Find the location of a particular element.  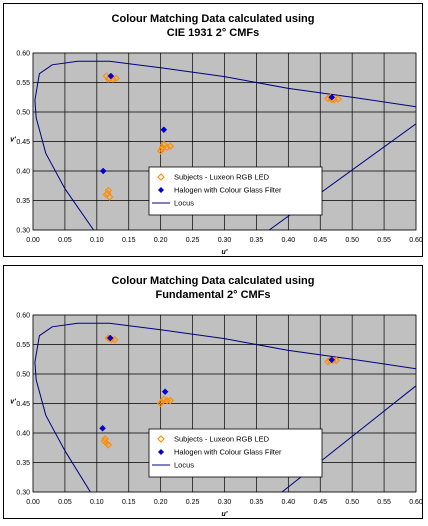

chart-subtitle: Fundamental 2° CMFs is located at coordinates (212, 295).